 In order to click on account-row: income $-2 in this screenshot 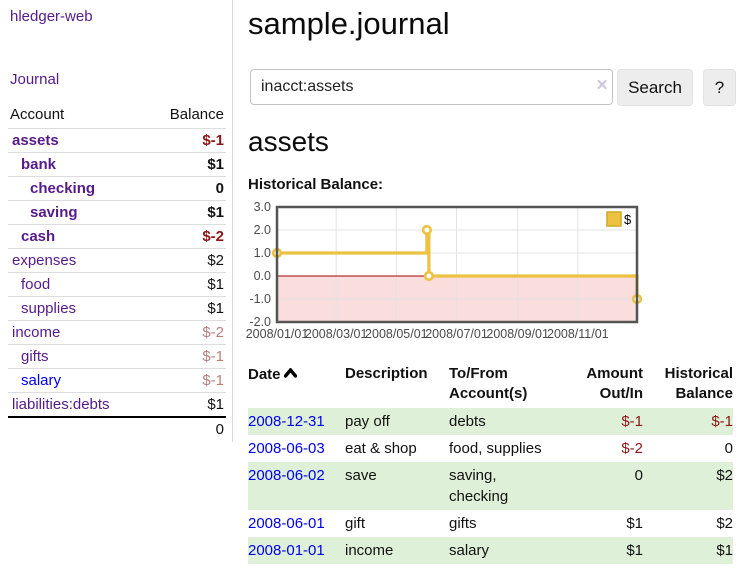, I will do `click(117, 332)`.